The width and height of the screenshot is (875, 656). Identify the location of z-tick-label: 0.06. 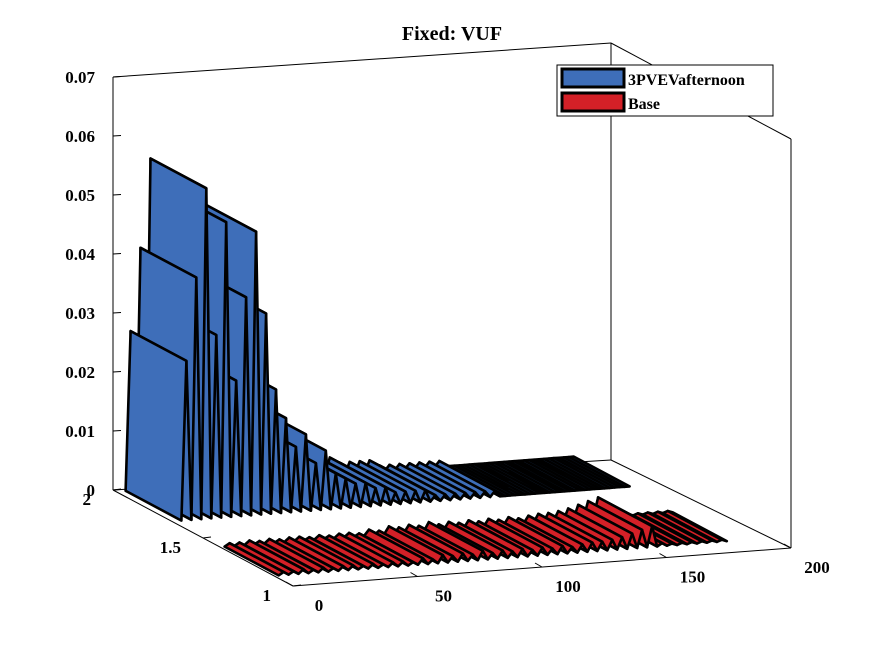
(80, 136).